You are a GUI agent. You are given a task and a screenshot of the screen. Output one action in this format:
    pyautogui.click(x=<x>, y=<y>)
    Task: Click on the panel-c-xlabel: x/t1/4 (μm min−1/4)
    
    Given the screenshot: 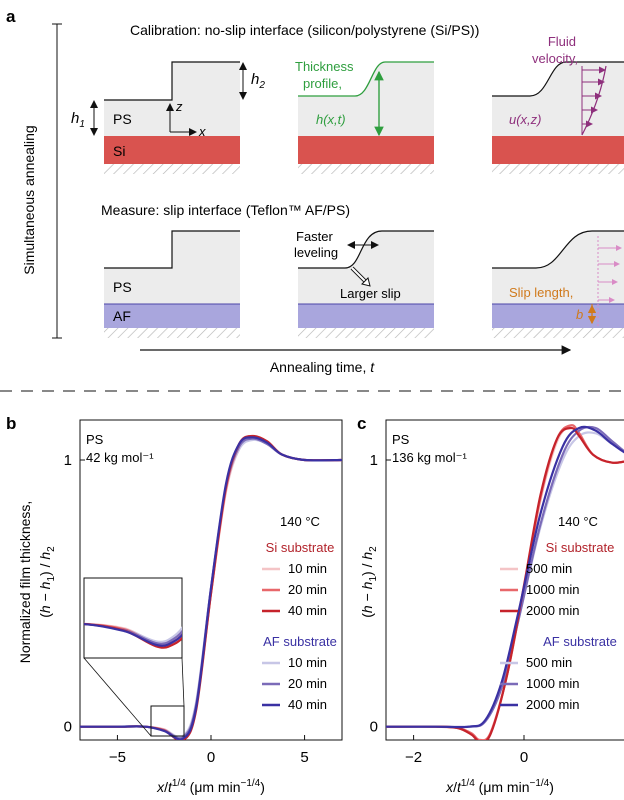 What is the action you would take?
    pyautogui.click(x=499, y=786)
    